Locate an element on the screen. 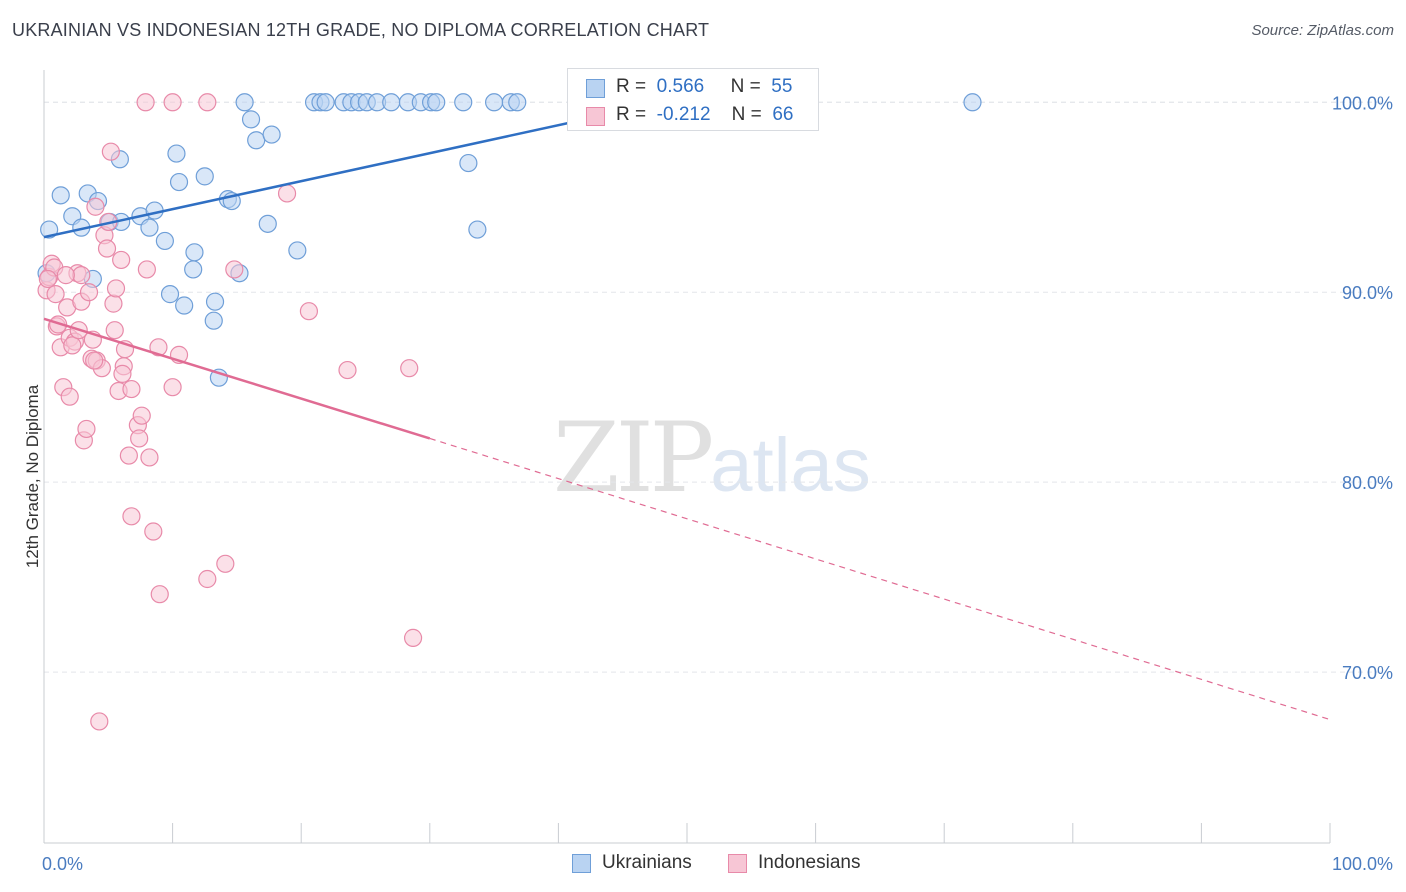 The width and height of the screenshot is (1406, 892). stats-text-ukrainians: R = 0.566 N = 55 is located at coordinates (704, 87).